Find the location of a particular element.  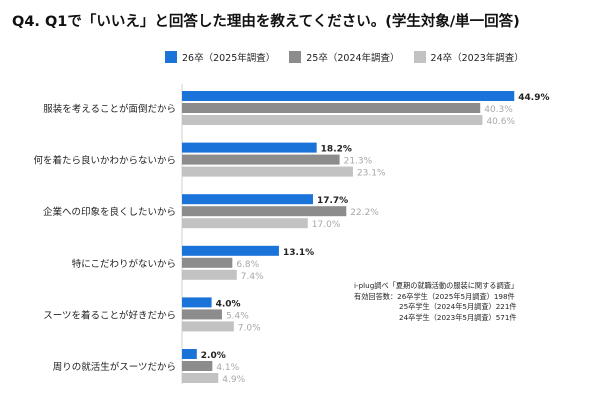

note-line-1: i-plug調べ「夏期の就職活動の服装に関する調査」 is located at coordinates (436, 285).